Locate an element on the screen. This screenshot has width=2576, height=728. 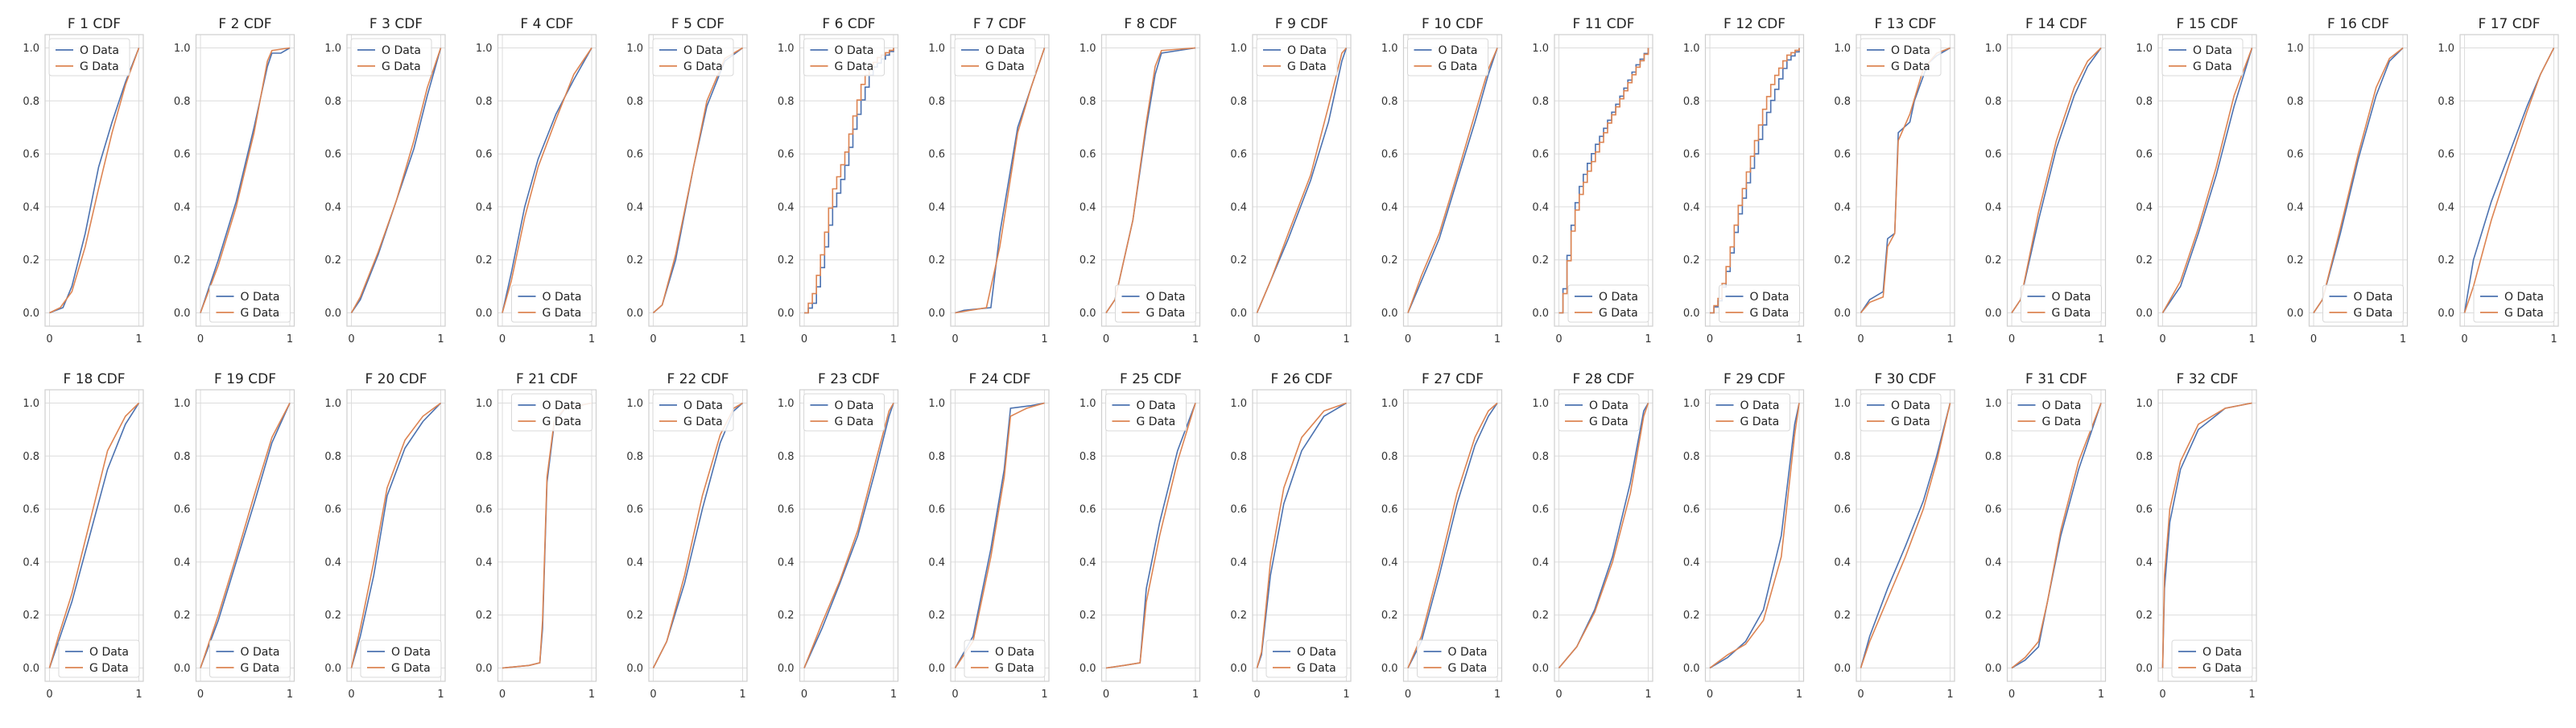
chart-panel-30: F 30 CDF 0.0 0.2 0.4 0.6 0.8 1.0 0 1 O Data G Data is located at coordinates (1894, 536).